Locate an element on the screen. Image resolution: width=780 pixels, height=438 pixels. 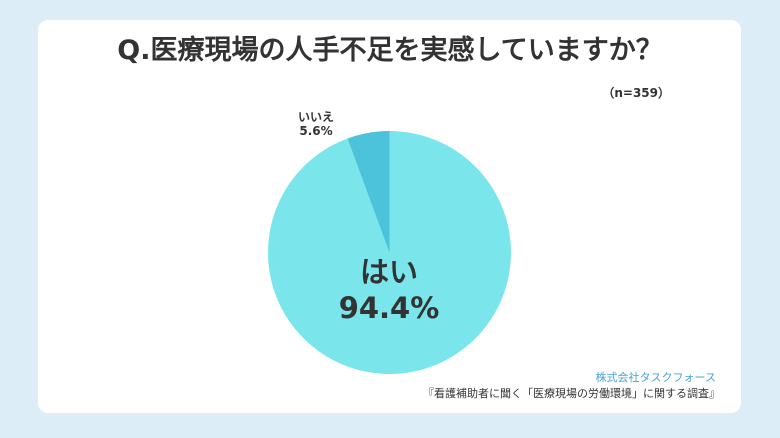
survey-source: 『看護補助者に聞く「医療現場の労働環境」に関する調査』 is located at coordinates (571, 393).